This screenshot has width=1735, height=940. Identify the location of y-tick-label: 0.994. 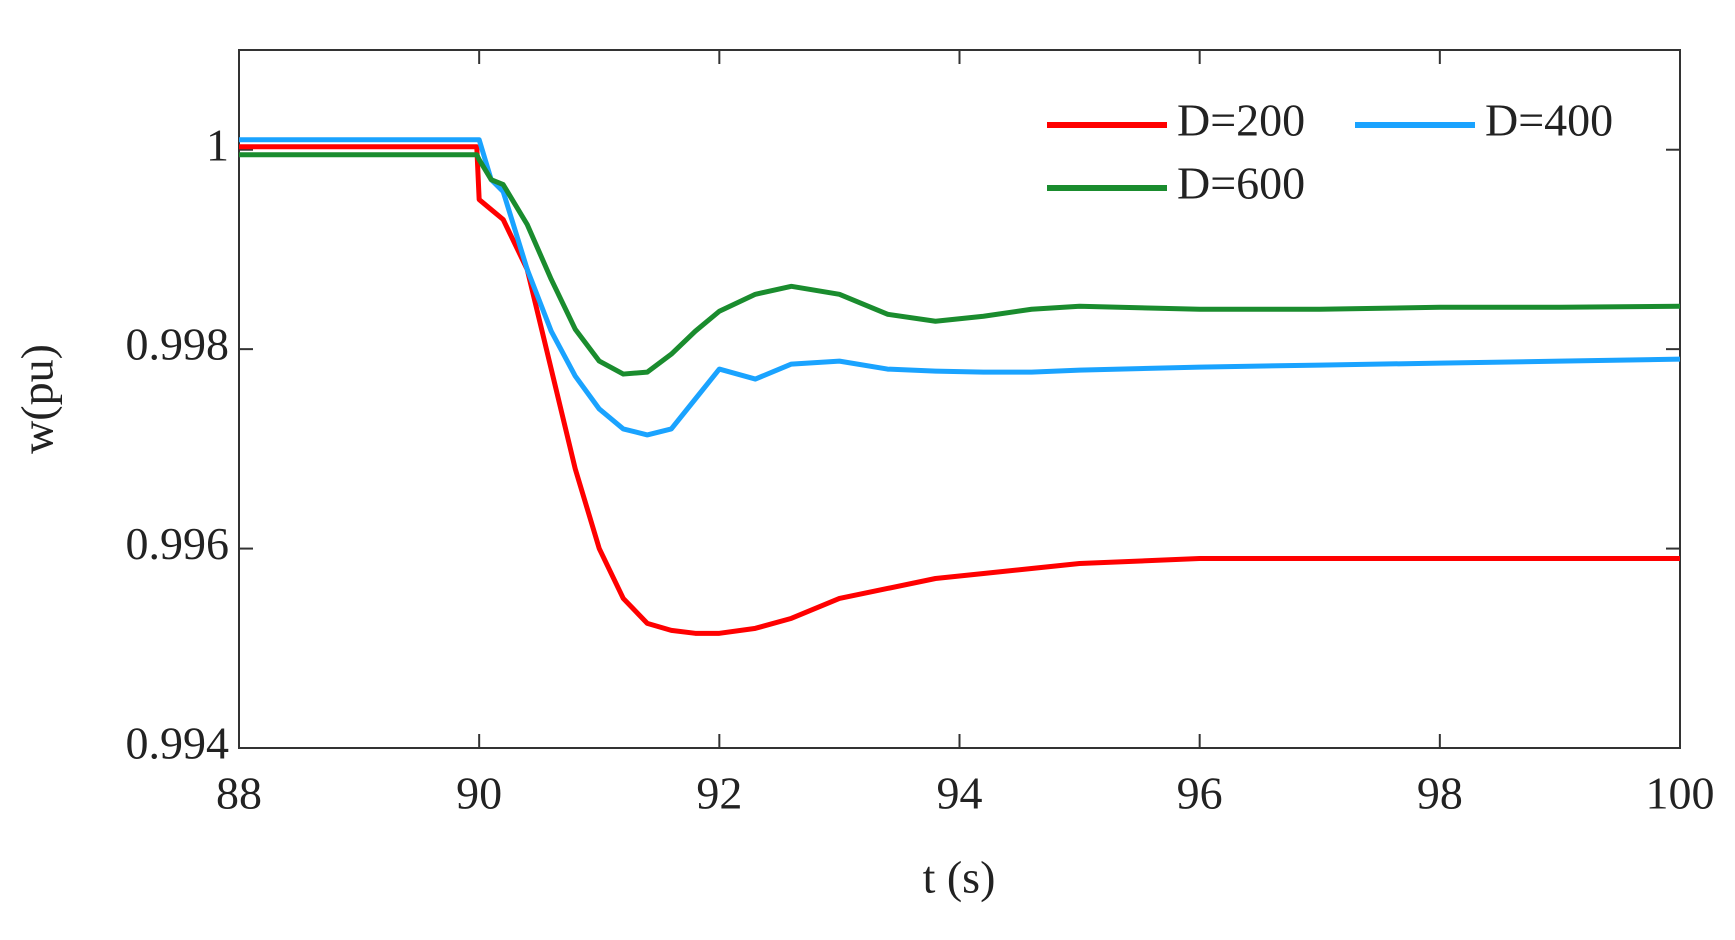
(178, 743).